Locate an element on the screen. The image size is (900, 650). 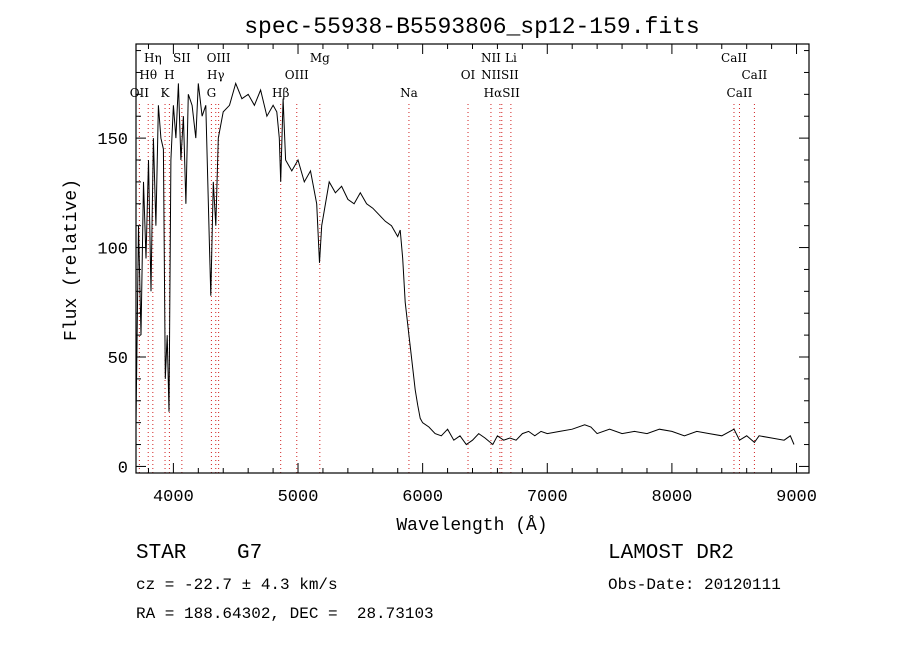
coordinates: RA = 188.64302, DEC = 28.73103 is located at coordinates (285, 614).